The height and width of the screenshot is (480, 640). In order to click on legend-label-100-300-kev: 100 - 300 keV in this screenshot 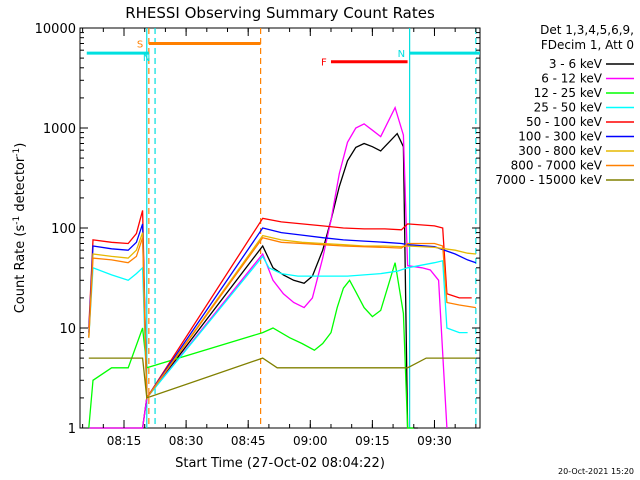, I will do `click(560, 137)`.